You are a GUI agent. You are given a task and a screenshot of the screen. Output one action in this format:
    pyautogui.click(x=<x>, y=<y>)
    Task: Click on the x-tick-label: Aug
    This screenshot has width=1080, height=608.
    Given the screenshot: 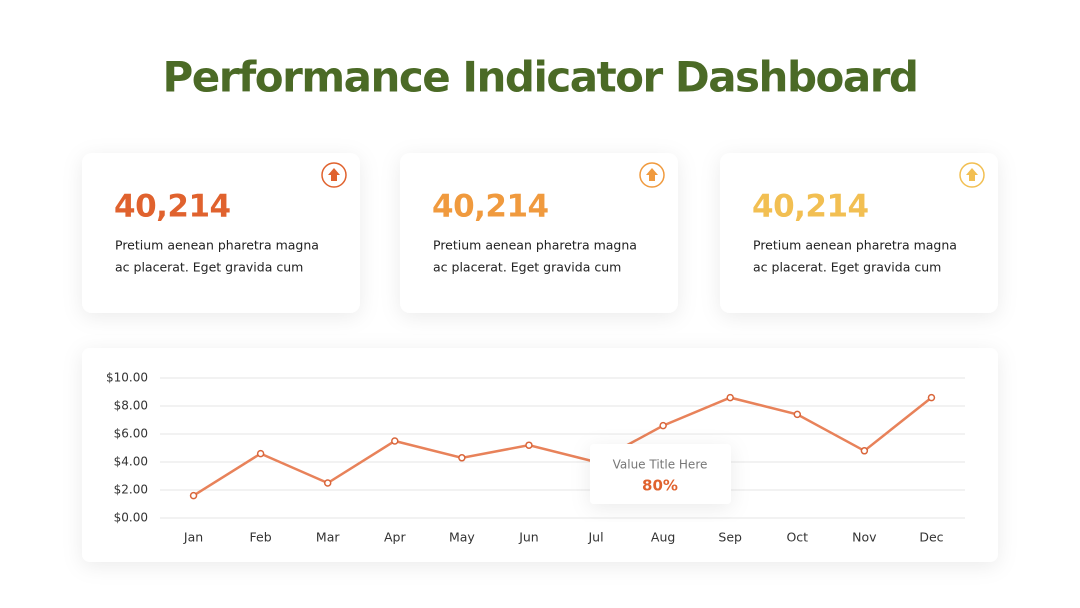 What is the action you would take?
    pyautogui.click(x=663, y=537)
    